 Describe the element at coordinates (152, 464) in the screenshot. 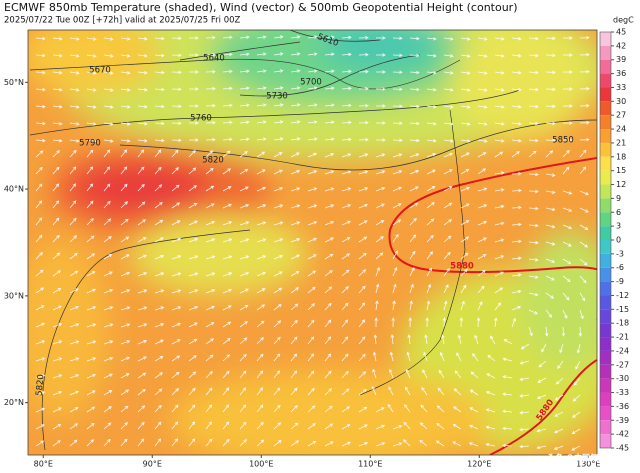

I see `x-tick-label: 90°E` at that location.